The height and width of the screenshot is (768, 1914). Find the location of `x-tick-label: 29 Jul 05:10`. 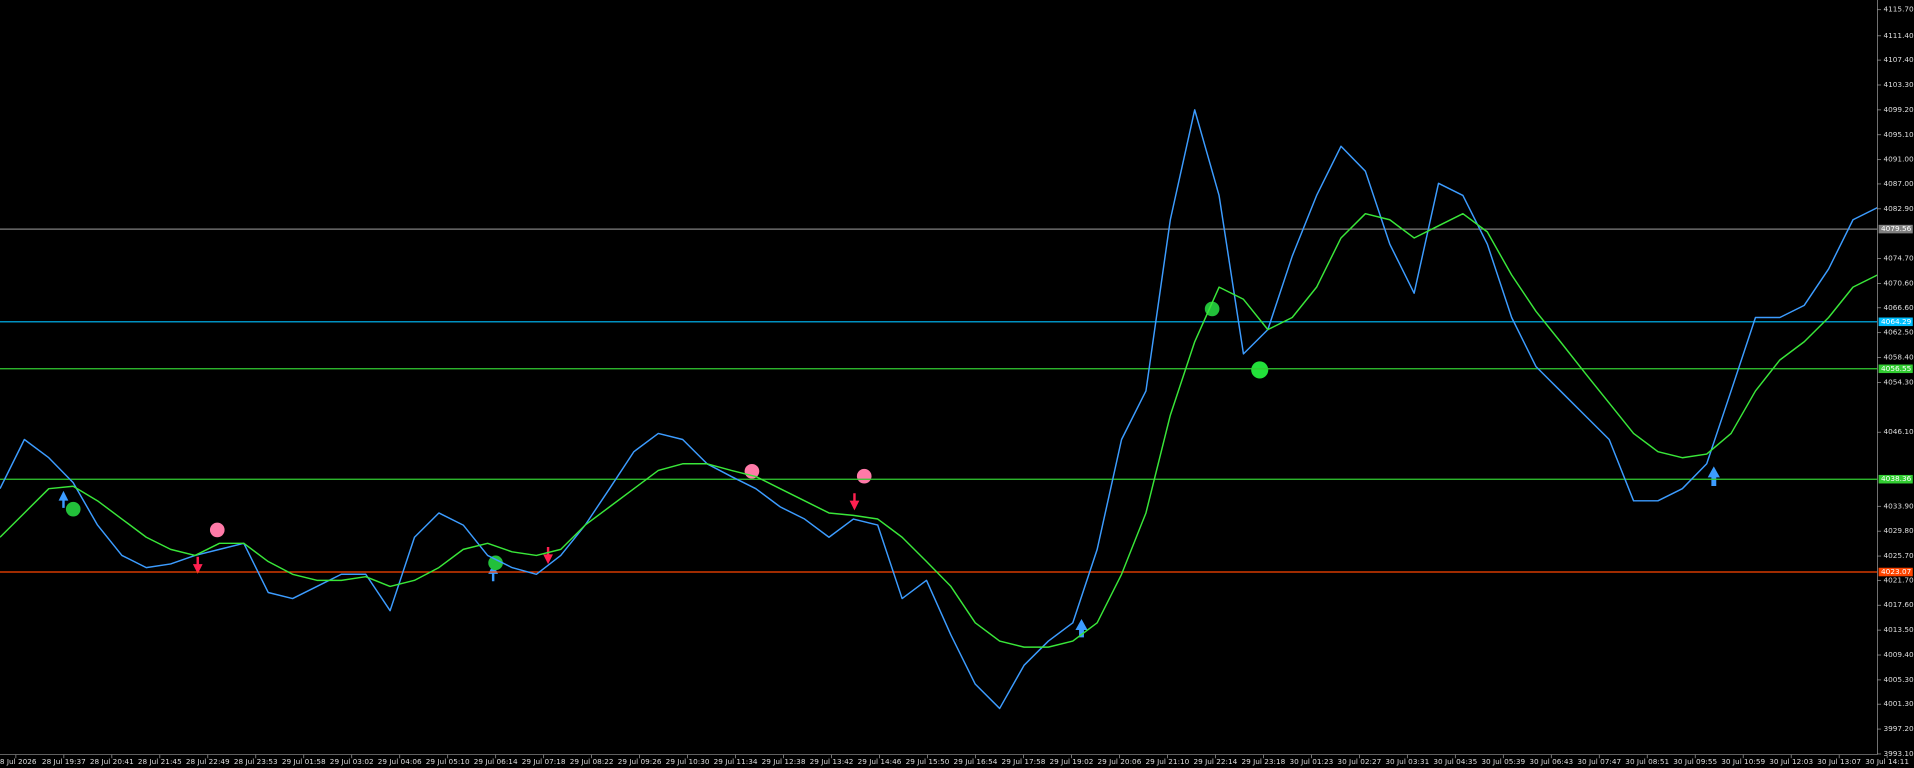

x-tick-label: 29 Jul 05:10 is located at coordinates (448, 761).